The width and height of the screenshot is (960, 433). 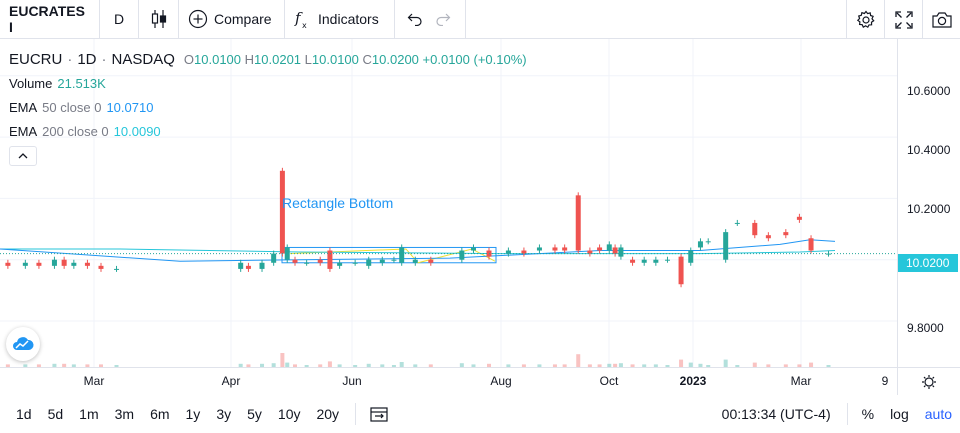 What do you see at coordinates (24, 414) in the screenshot?
I see `range-1d-button: 1d` at bounding box center [24, 414].